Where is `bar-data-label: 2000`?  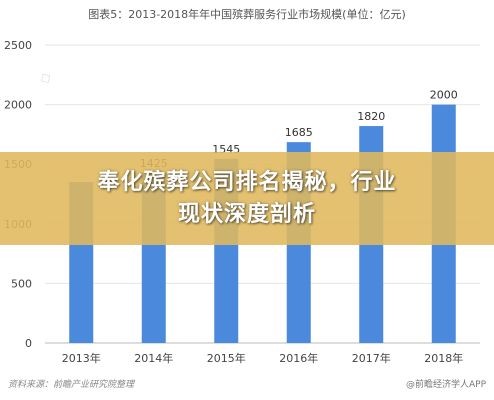 bar-data-label: 2000 is located at coordinates (444, 95).